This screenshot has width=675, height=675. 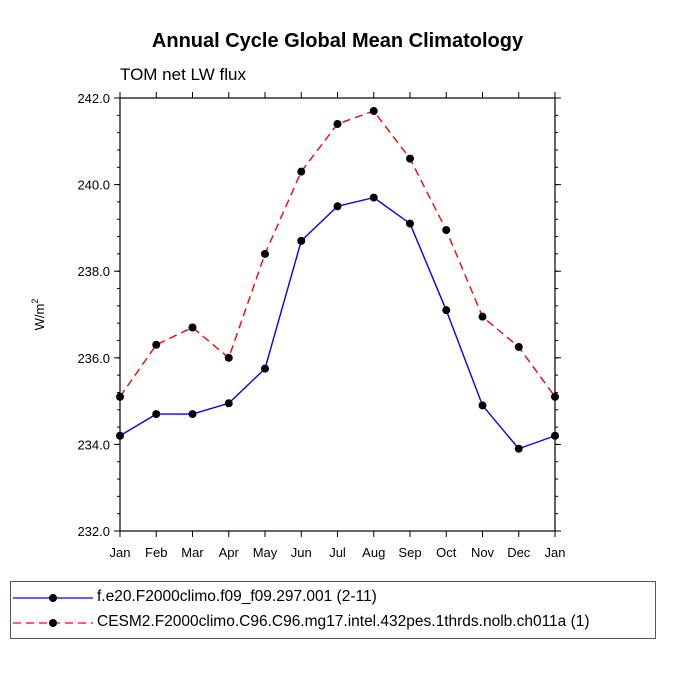 What do you see at coordinates (156, 552) in the screenshot?
I see `x-tick-label-feb: Feb` at bounding box center [156, 552].